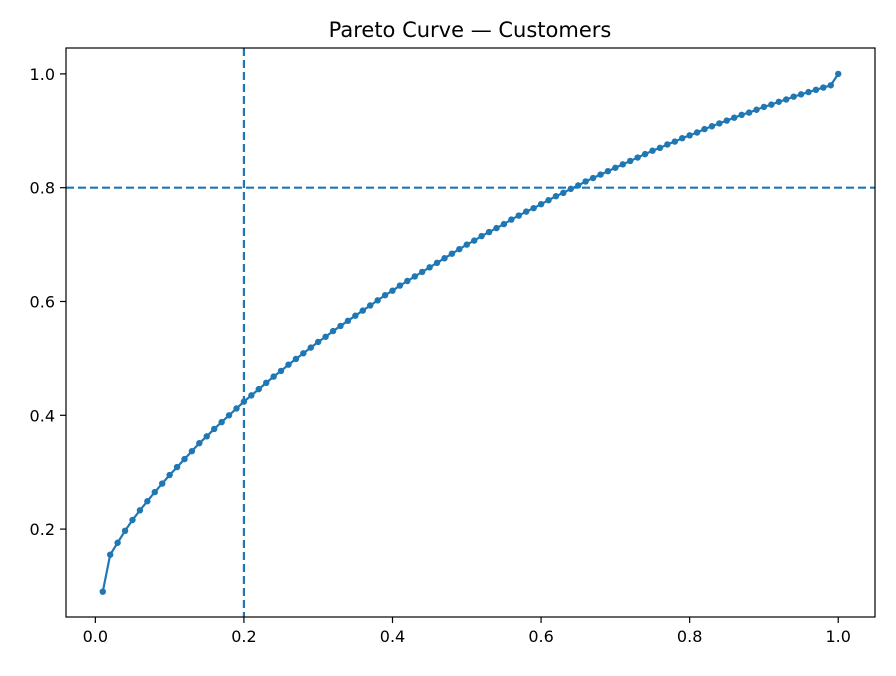 The image size is (896, 676). Describe the element at coordinates (48, 302) in the screenshot. I see `y-axis: 0.2 0.4 0.6 0.8 1.0` at that location.